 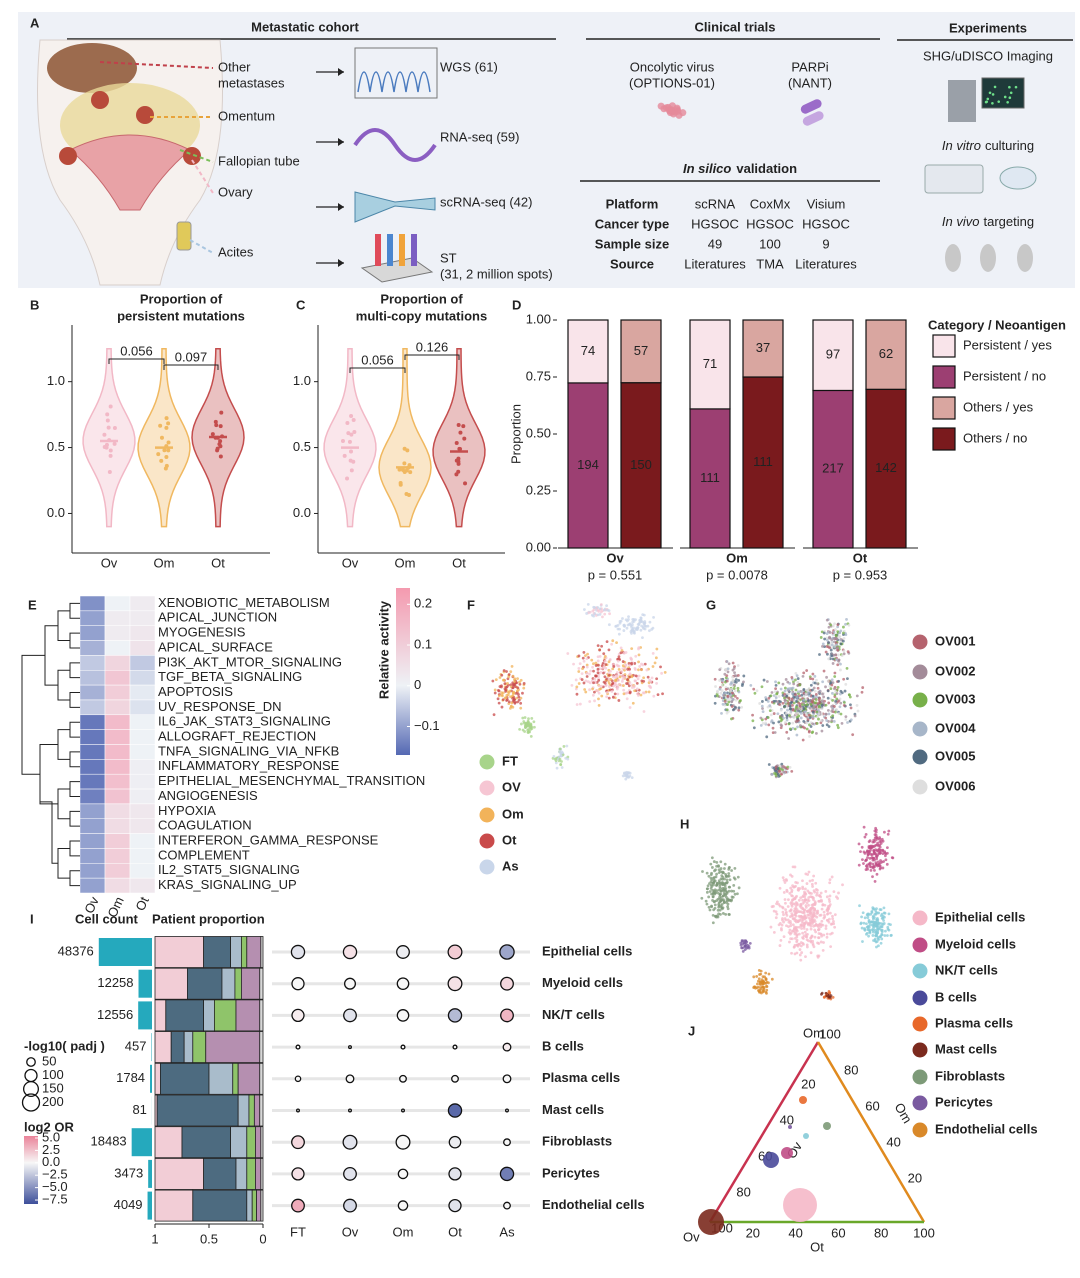 I want to click on ternary-tick-label: 20, so click(x=808, y=1084).